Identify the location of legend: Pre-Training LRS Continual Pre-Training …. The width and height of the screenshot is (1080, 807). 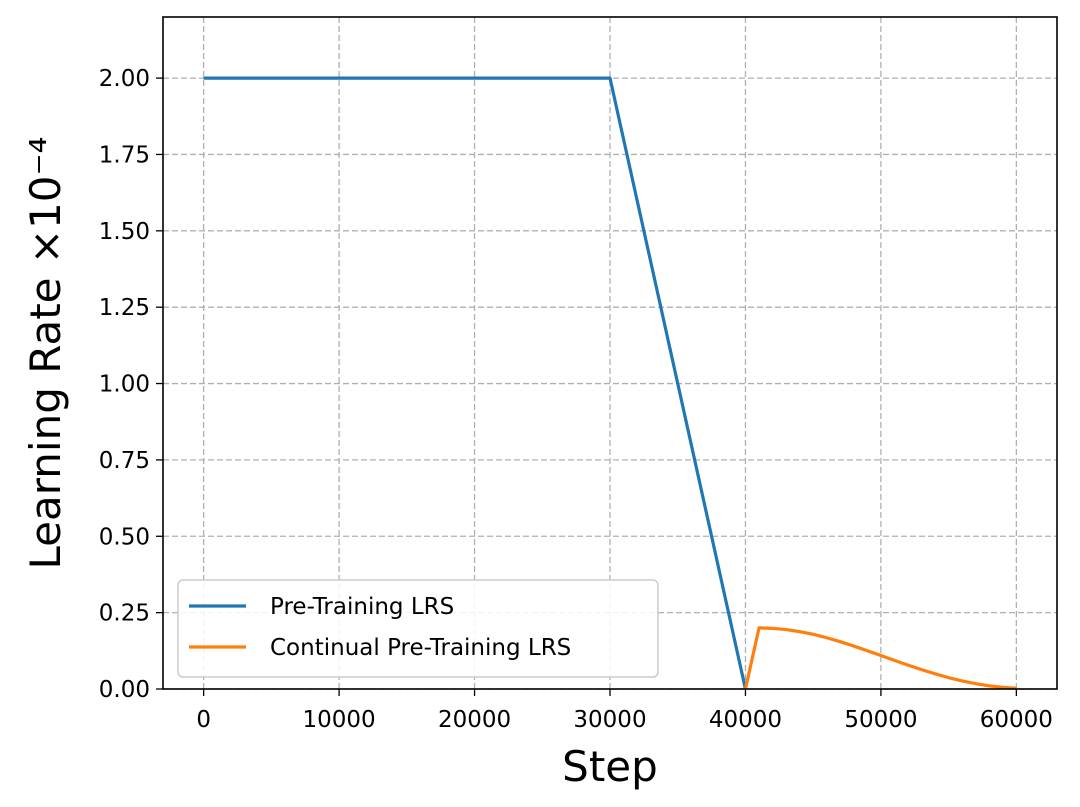
(418, 628).